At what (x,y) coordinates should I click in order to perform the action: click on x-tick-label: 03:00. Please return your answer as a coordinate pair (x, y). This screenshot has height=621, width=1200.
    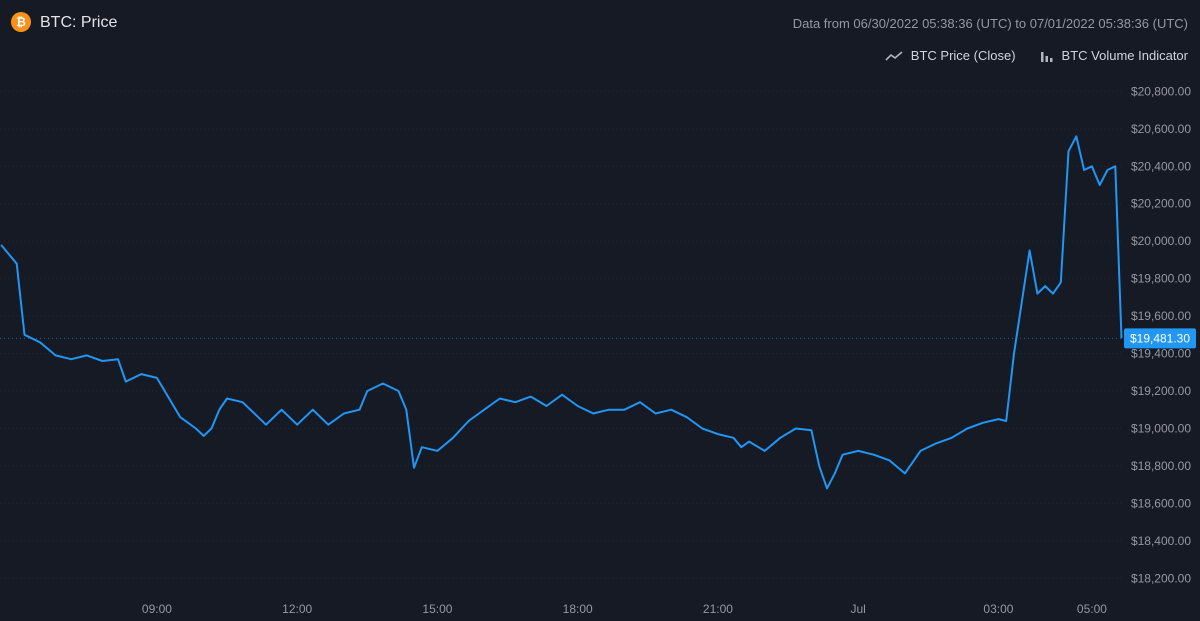
    Looking at the image, I should click on (998, 609).